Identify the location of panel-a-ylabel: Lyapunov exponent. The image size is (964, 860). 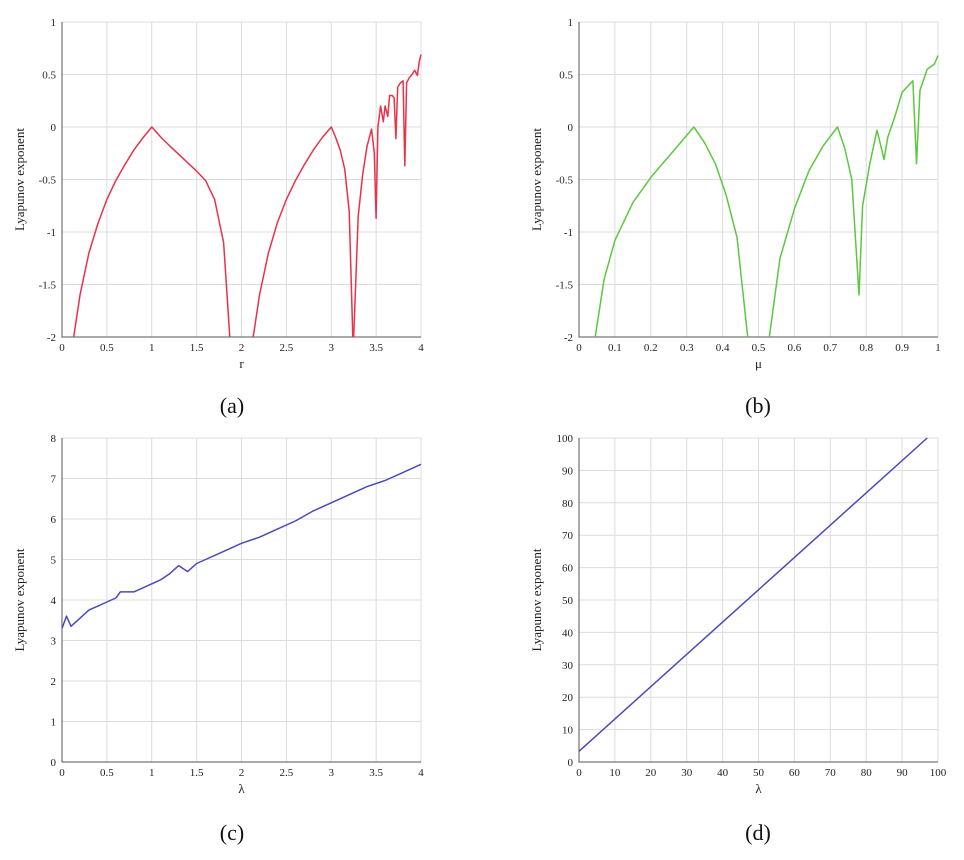
(19, 179).